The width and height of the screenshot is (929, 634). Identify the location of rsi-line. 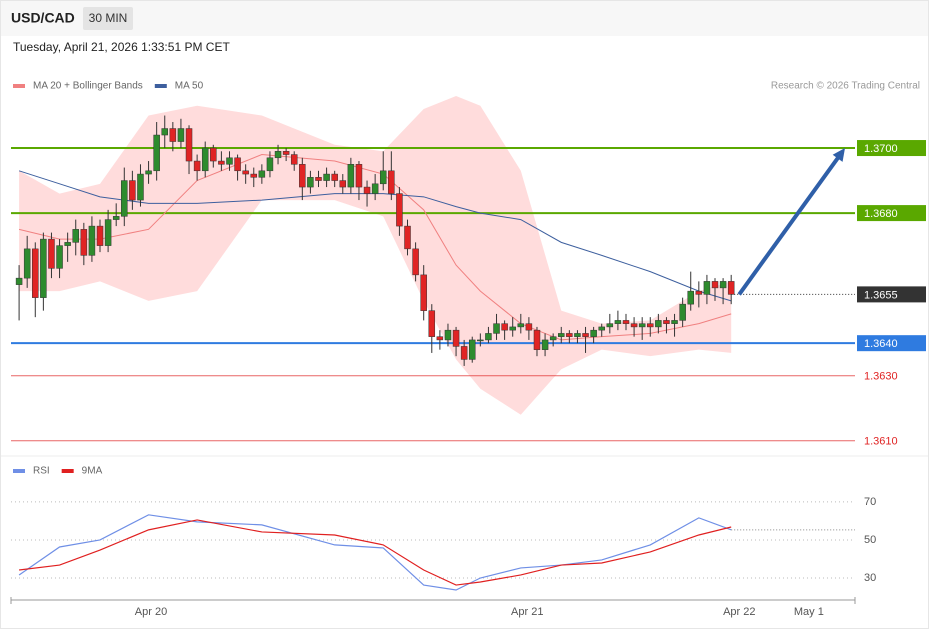
(375, 552).